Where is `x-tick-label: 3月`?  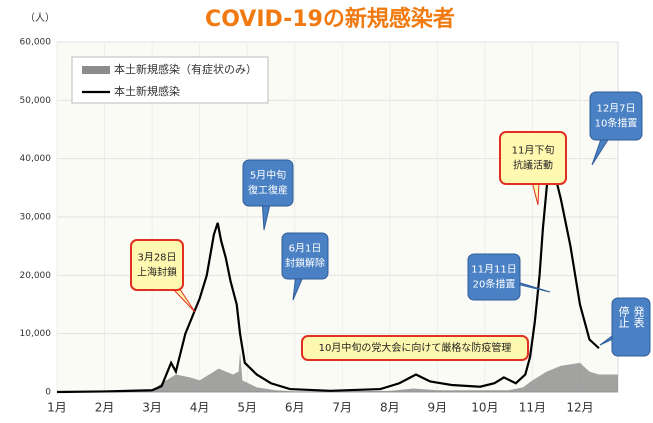 x-tick-label: 3月 is located at coordinates (152, 408).